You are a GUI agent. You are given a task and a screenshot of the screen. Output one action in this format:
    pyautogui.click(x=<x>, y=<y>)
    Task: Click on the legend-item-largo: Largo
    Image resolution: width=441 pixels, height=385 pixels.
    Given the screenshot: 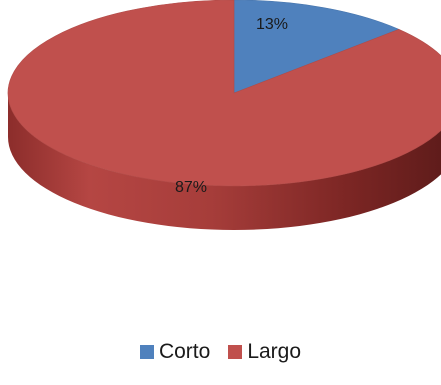 What is the action you would take?
    pyautogui.click(x=264, y=352)
    